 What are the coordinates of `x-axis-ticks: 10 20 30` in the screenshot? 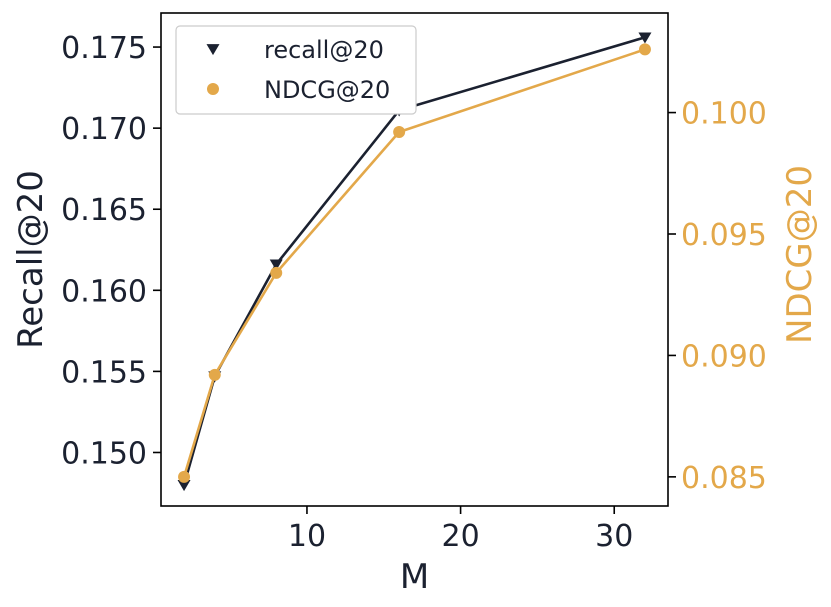 It's located at (460, 530).